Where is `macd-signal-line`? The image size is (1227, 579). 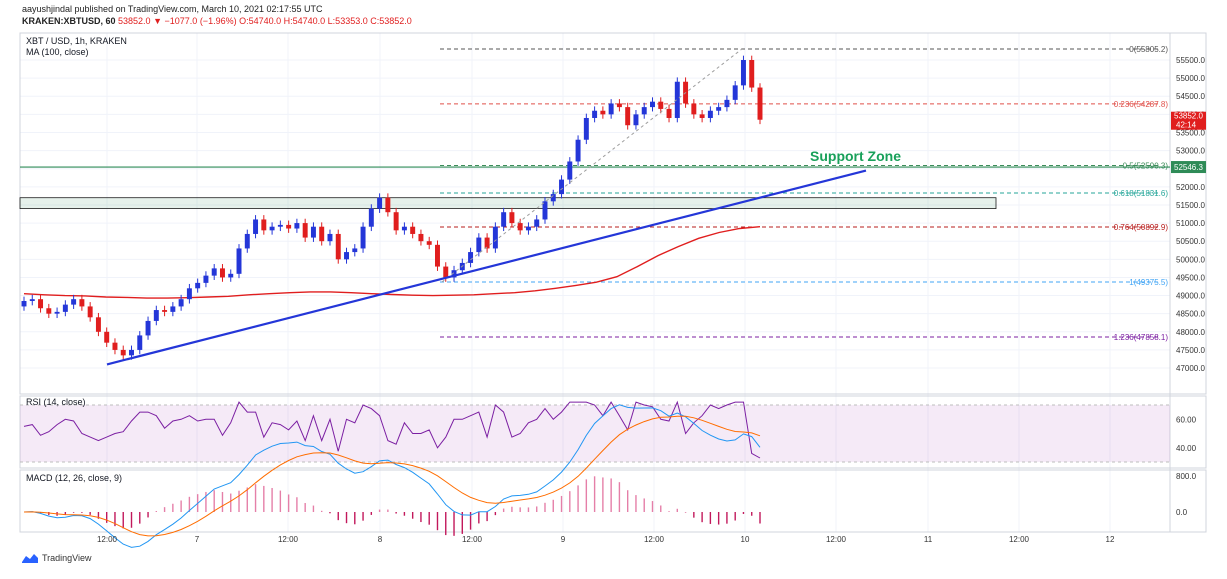 macd-signal-line is located at coordinates (392, 476).